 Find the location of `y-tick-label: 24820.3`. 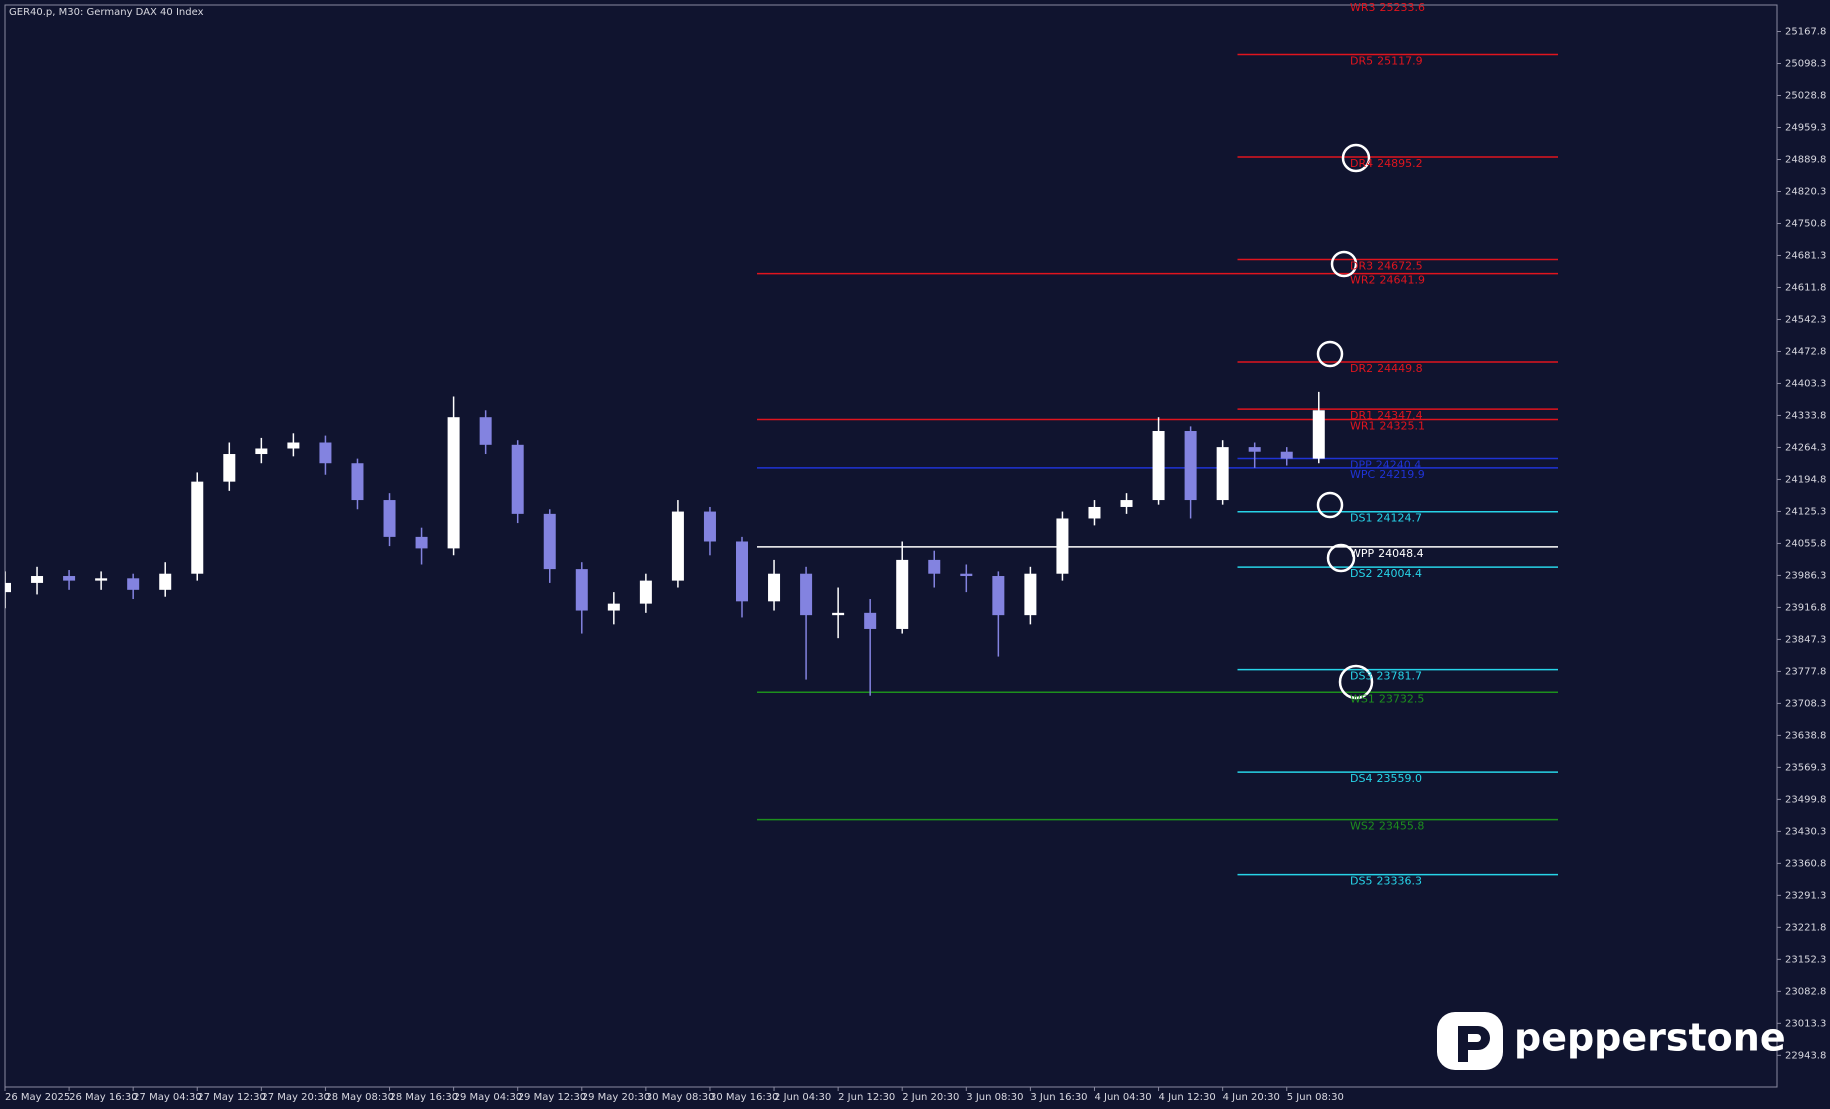

y-tick-label: 24820.3 is located at coordinates (1805, 191).